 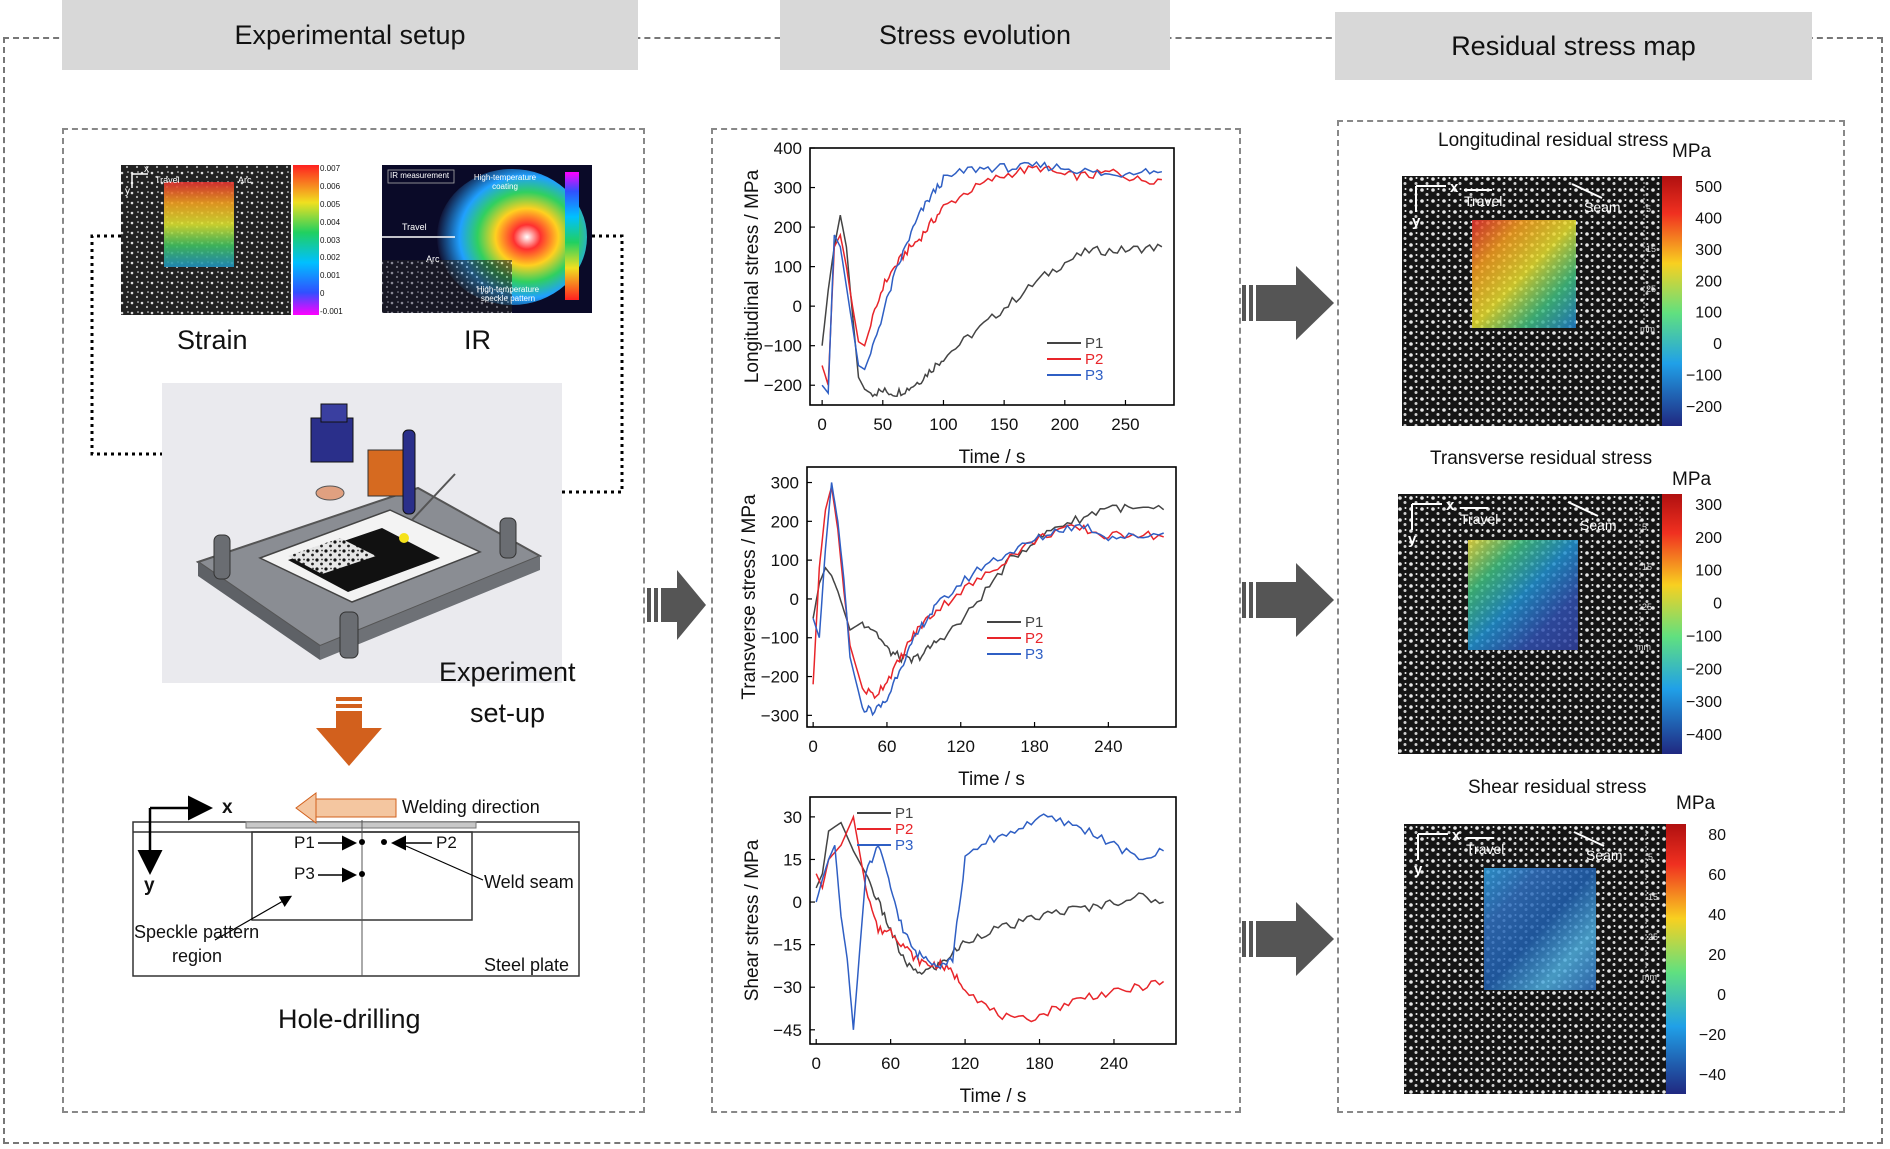 What do you see at coordinates (787, 1030) in the screenshot?
I see `y-tick-label: −45` at bounding box center [787, 1030].